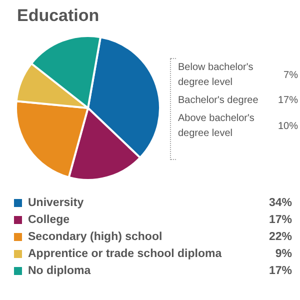 The width and height of the screenshot is (300, 300). I want to click on text: 10%, so click(288, 127).